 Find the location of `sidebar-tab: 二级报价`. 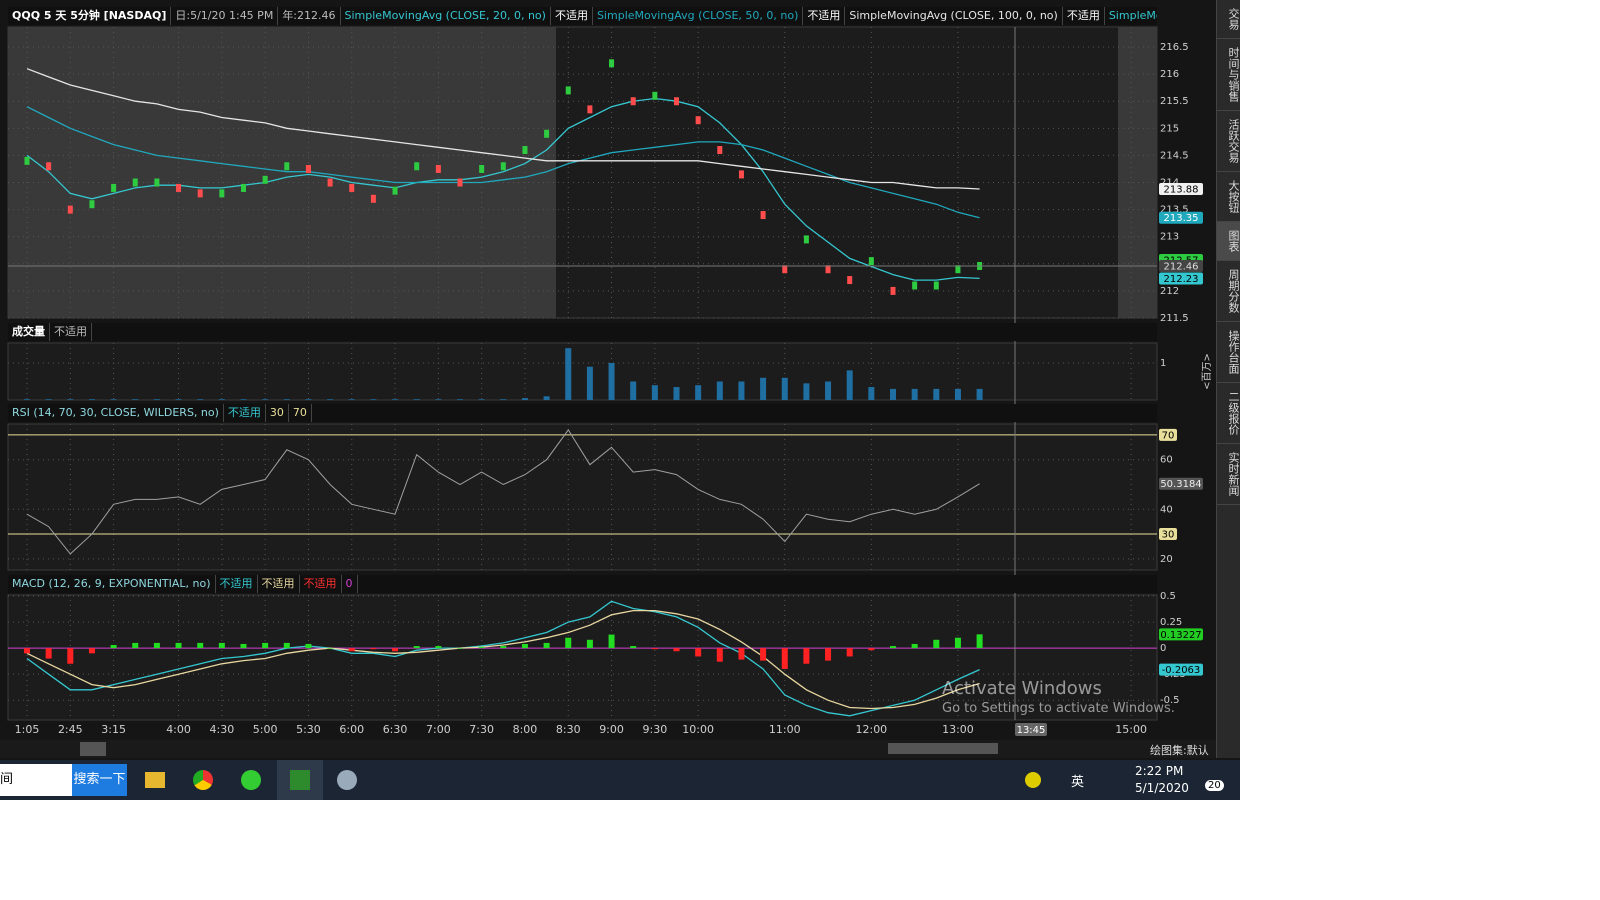

sidebar-tab: 二级报价 is located at coordinates (1228, 413).